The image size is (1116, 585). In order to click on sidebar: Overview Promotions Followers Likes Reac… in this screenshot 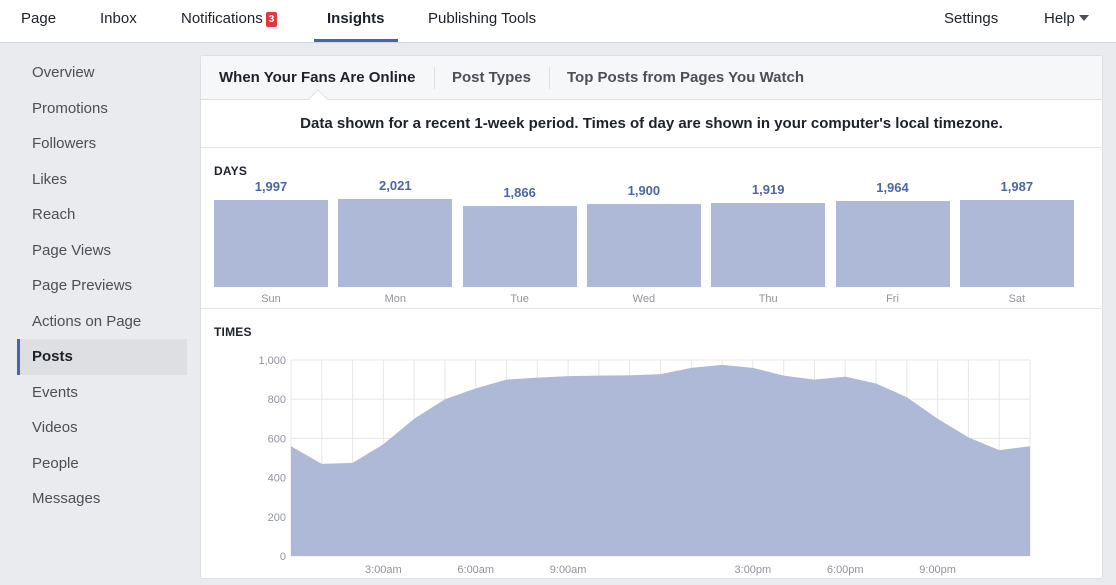, I will do `click(102, 286)`.